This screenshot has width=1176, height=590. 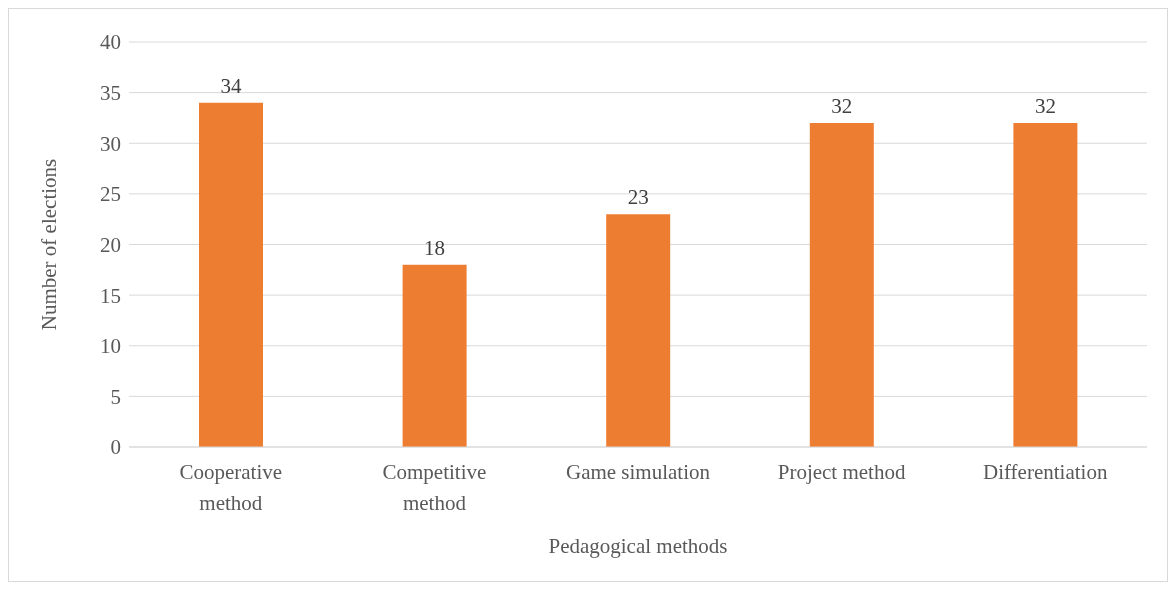 What do you see at coordinates (110, 143) in the screenshot?
I see `y-tick-label: 30` at bounding box center [110, 143].